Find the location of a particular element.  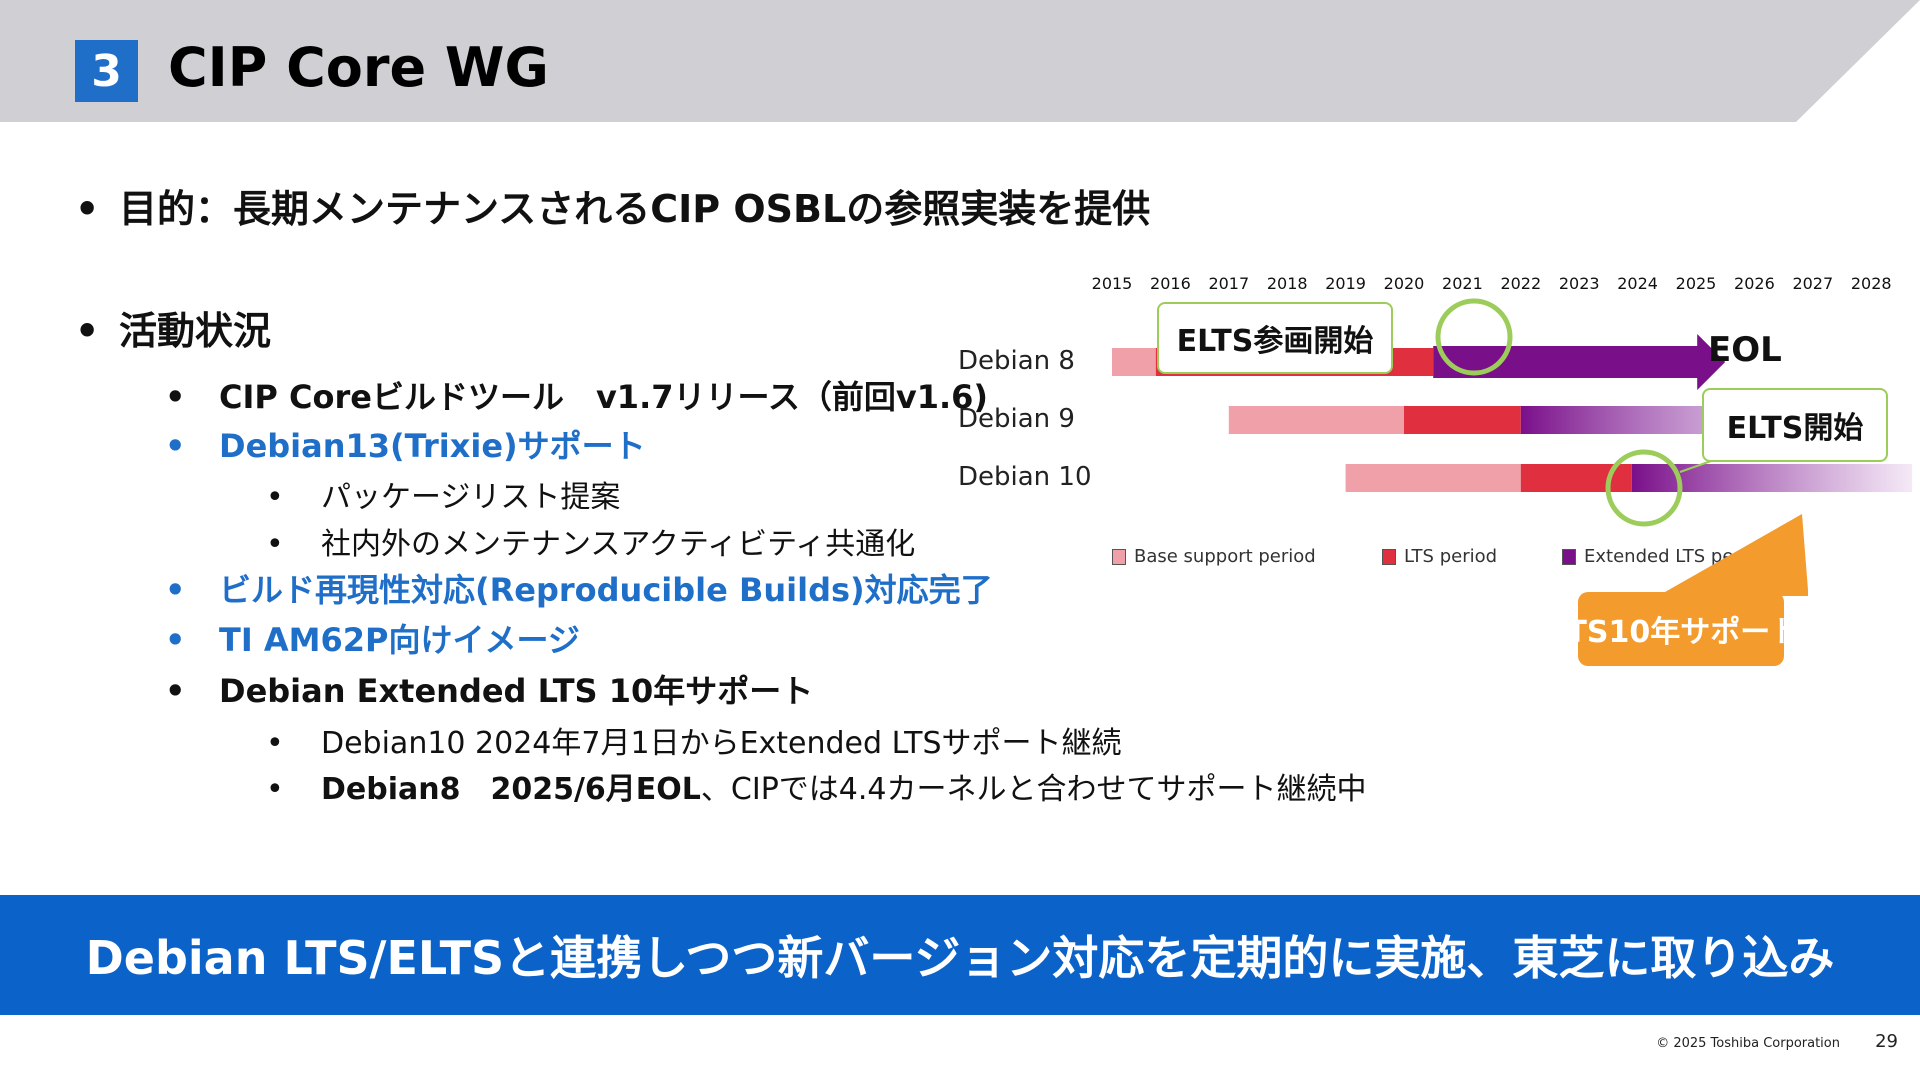

legend-label: Base support period is located at coordinates (1225, 556).